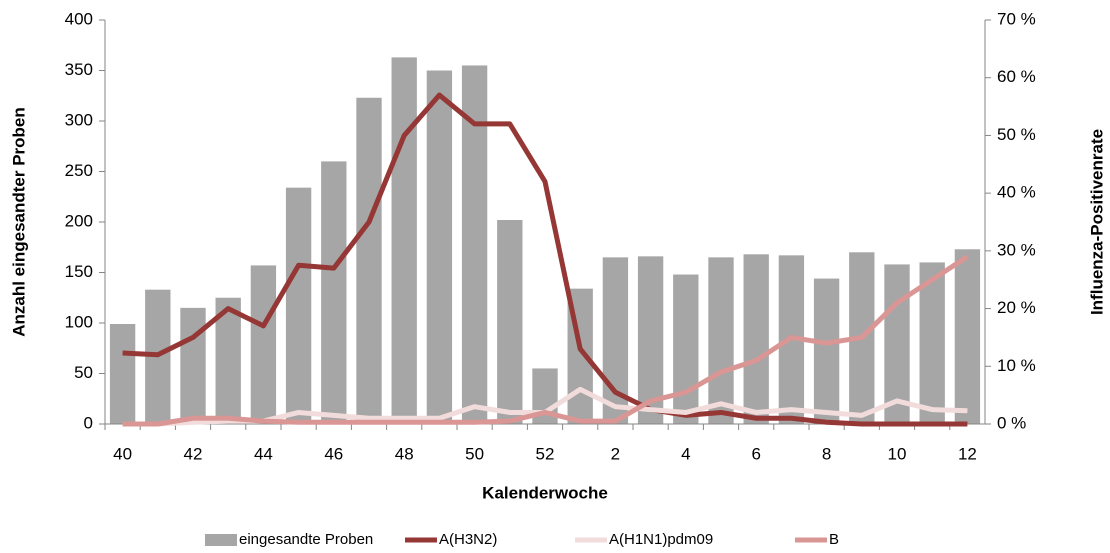 This screenshot has height=553, width=1110. I want to click on x-tick-label: 46, so click(333, 453).